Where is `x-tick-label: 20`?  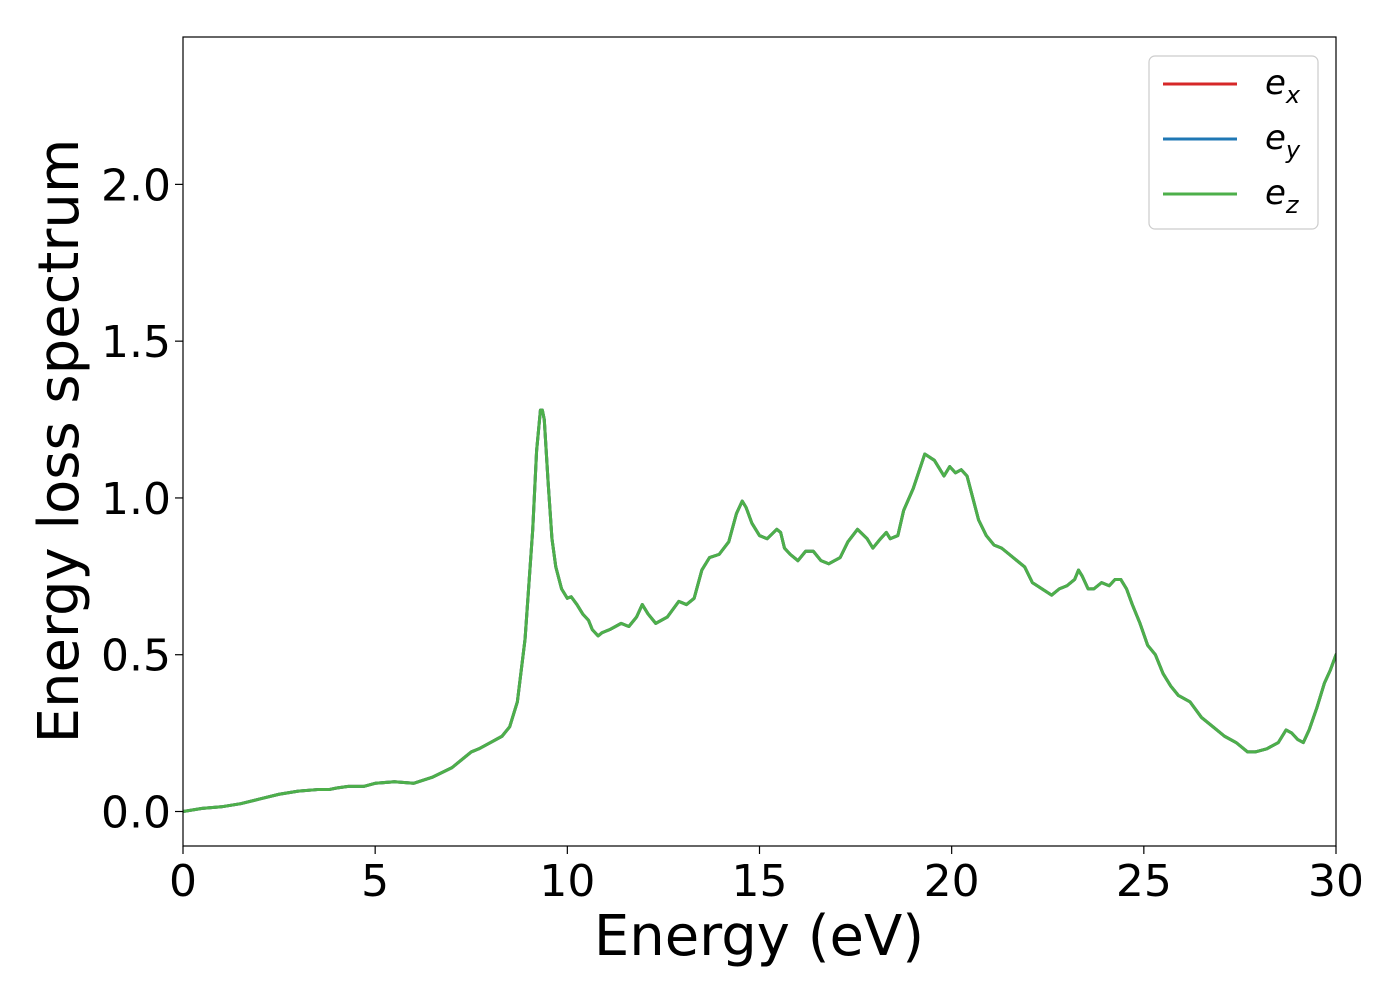 x-tick-label: 20 is located at coordinates (952, 881).